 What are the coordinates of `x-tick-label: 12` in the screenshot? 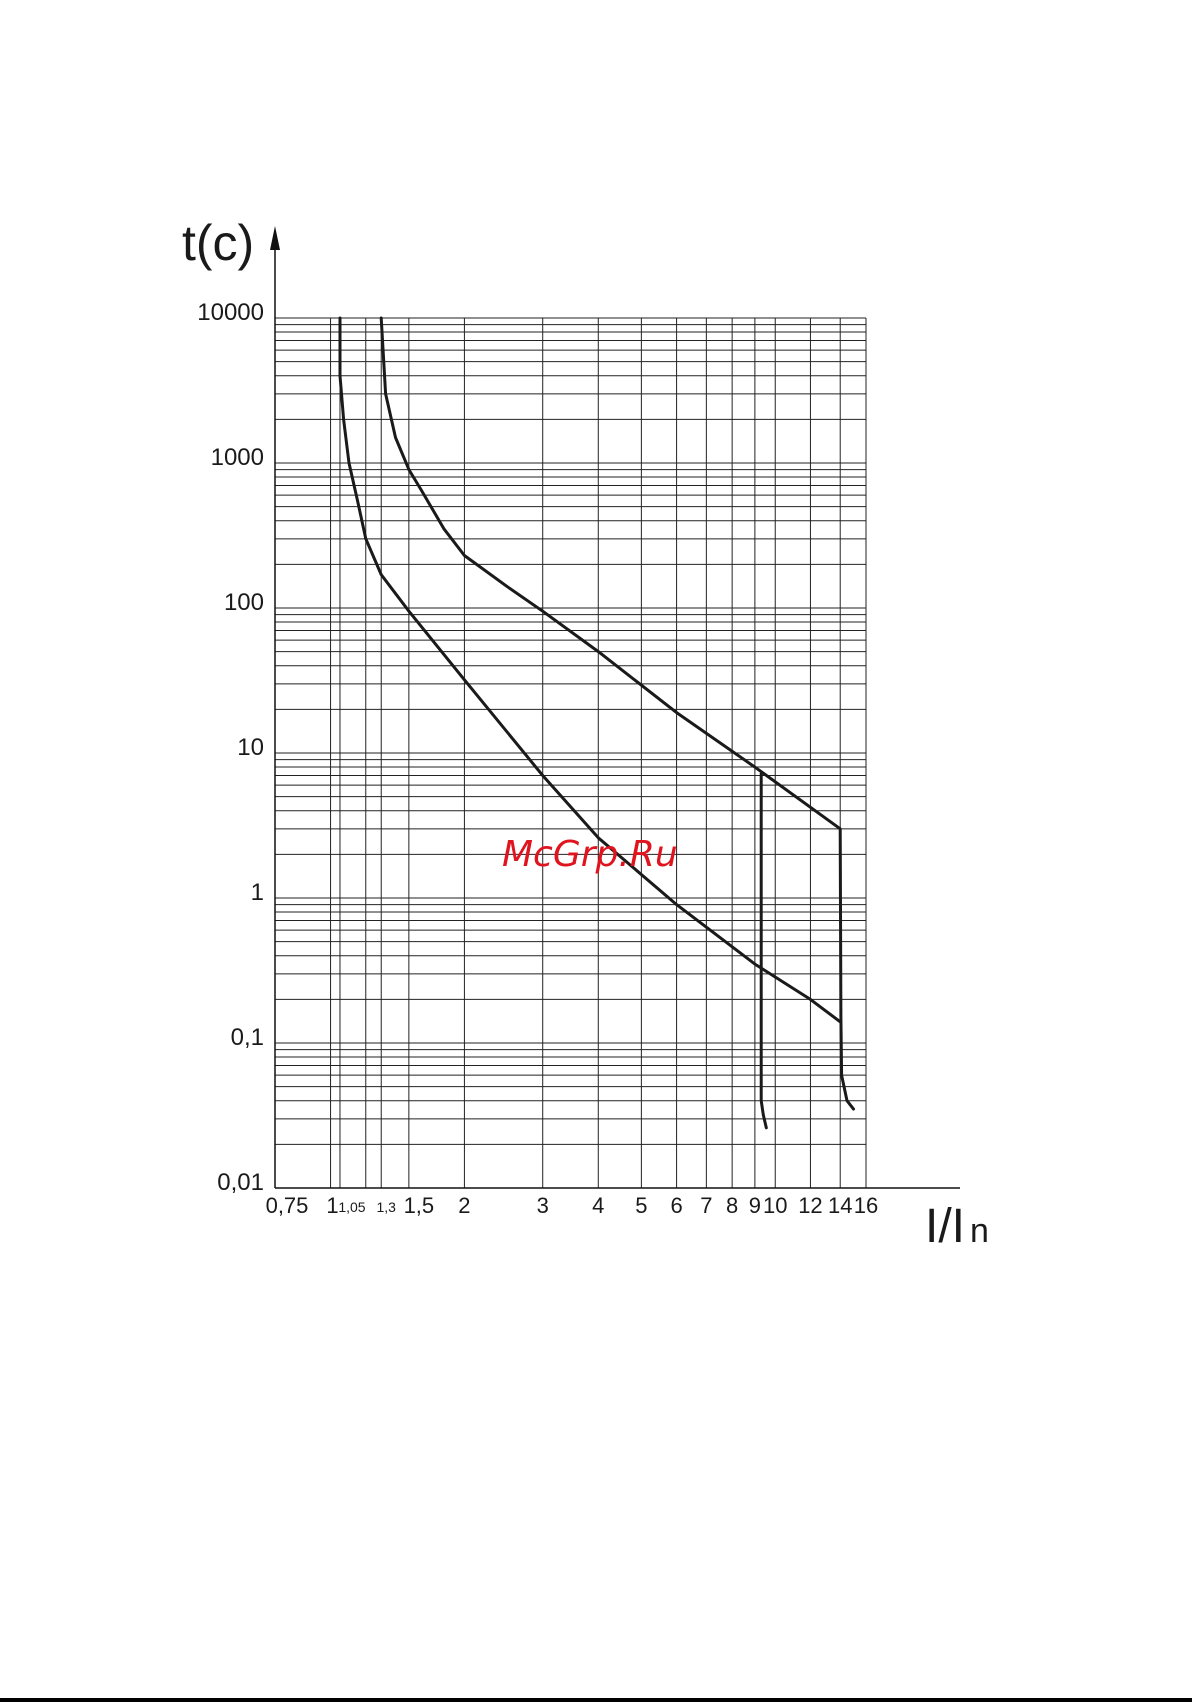 It's located at (810, 1205).